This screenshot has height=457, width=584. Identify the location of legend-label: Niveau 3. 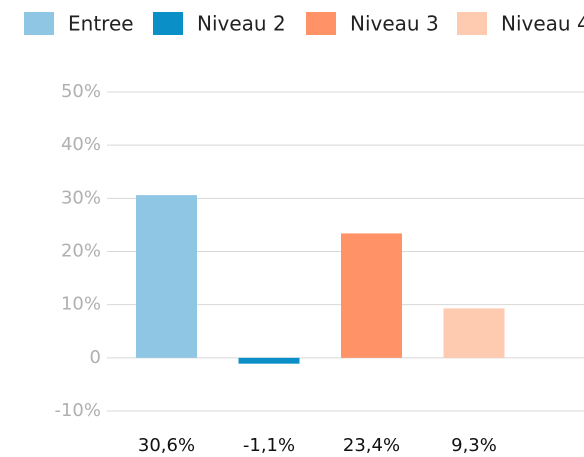
(394, 24).